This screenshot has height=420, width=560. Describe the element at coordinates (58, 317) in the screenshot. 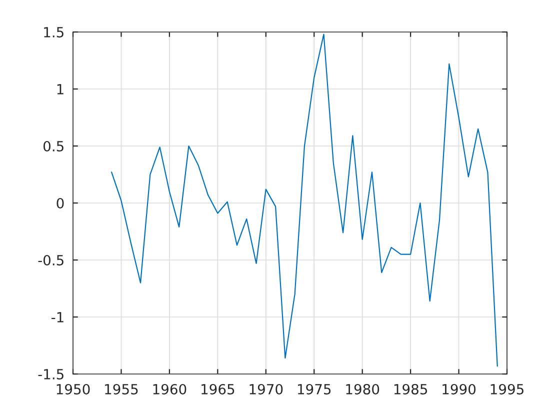

I see `y-tick-label: -1` at that location.